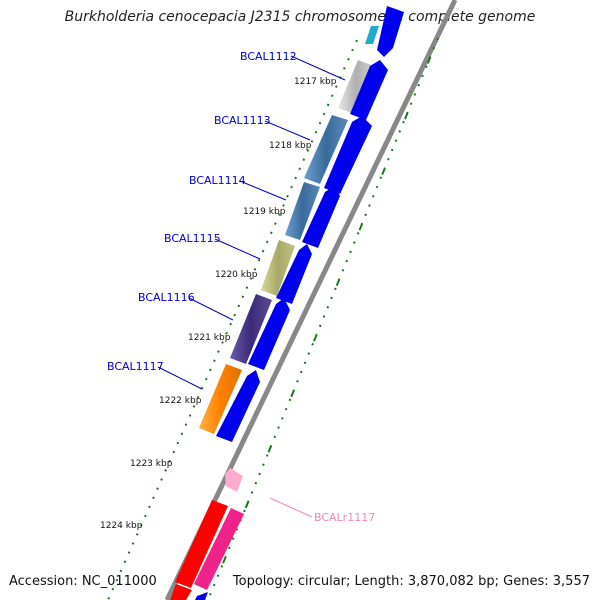 Image resolution: width=600 pixels, height=600 pixels. What do you see at coordinates (181, 592) in the screenshot?
I see `gene-red-bottom` at bounding box center [181, 592].